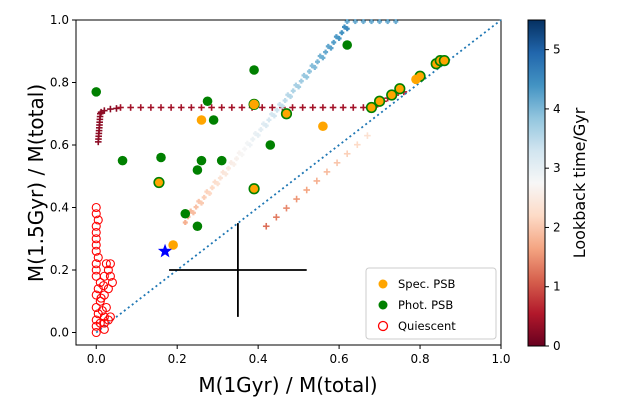 Image resolution: width=623 pixels, height=415 pixels. Describe the element at coordinates (425, 305) in the screenshot. I see `legend-label-phot-psb: Phot. PSB` at that location.